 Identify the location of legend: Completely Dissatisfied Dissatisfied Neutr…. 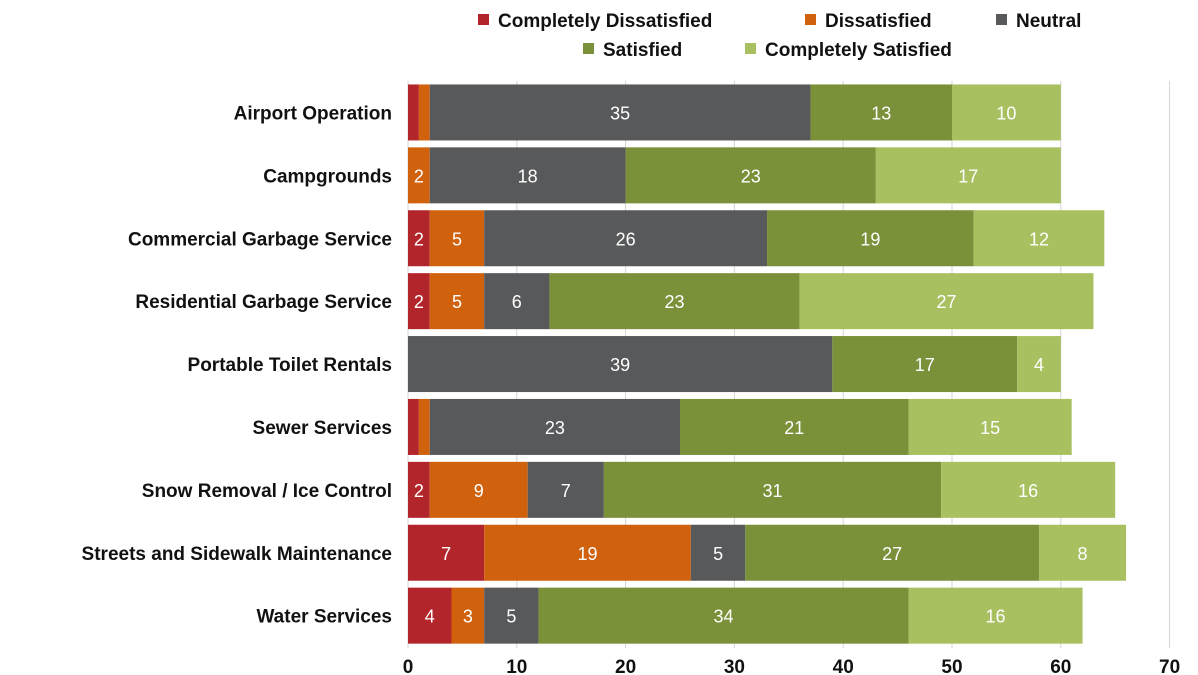
(779, 36).